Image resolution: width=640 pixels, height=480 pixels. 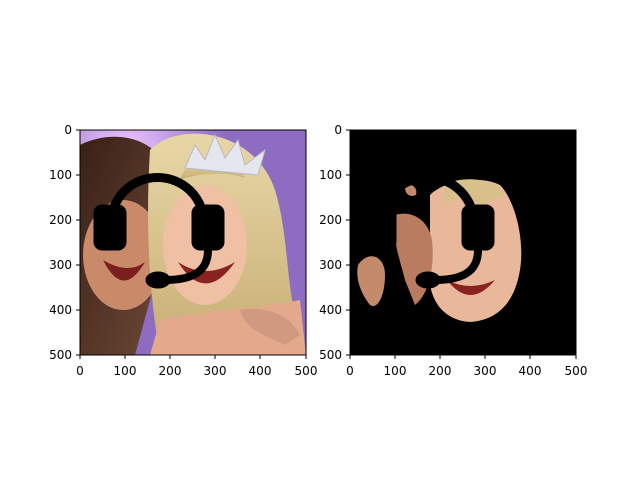 What do you see at coordinates (463, 357) in the screenshot?
I see `right-x-axis` at bounding box center [463, 357].